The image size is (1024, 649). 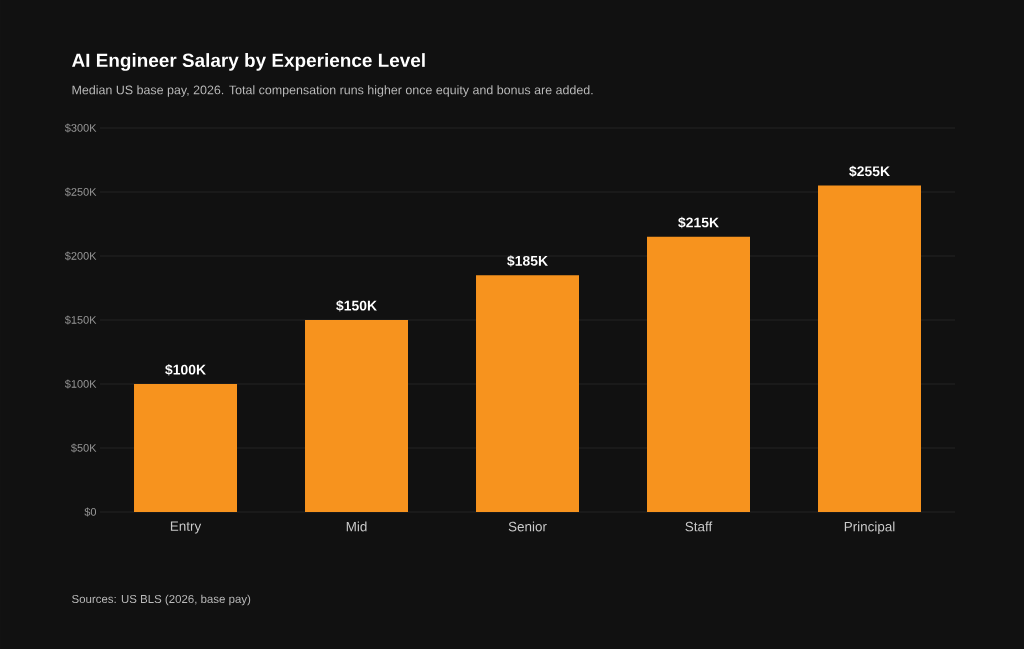 What do you see at coordinates (869, 171) in the screenshot?
I see `data-label: $255K` at bounding box center [869, 171].